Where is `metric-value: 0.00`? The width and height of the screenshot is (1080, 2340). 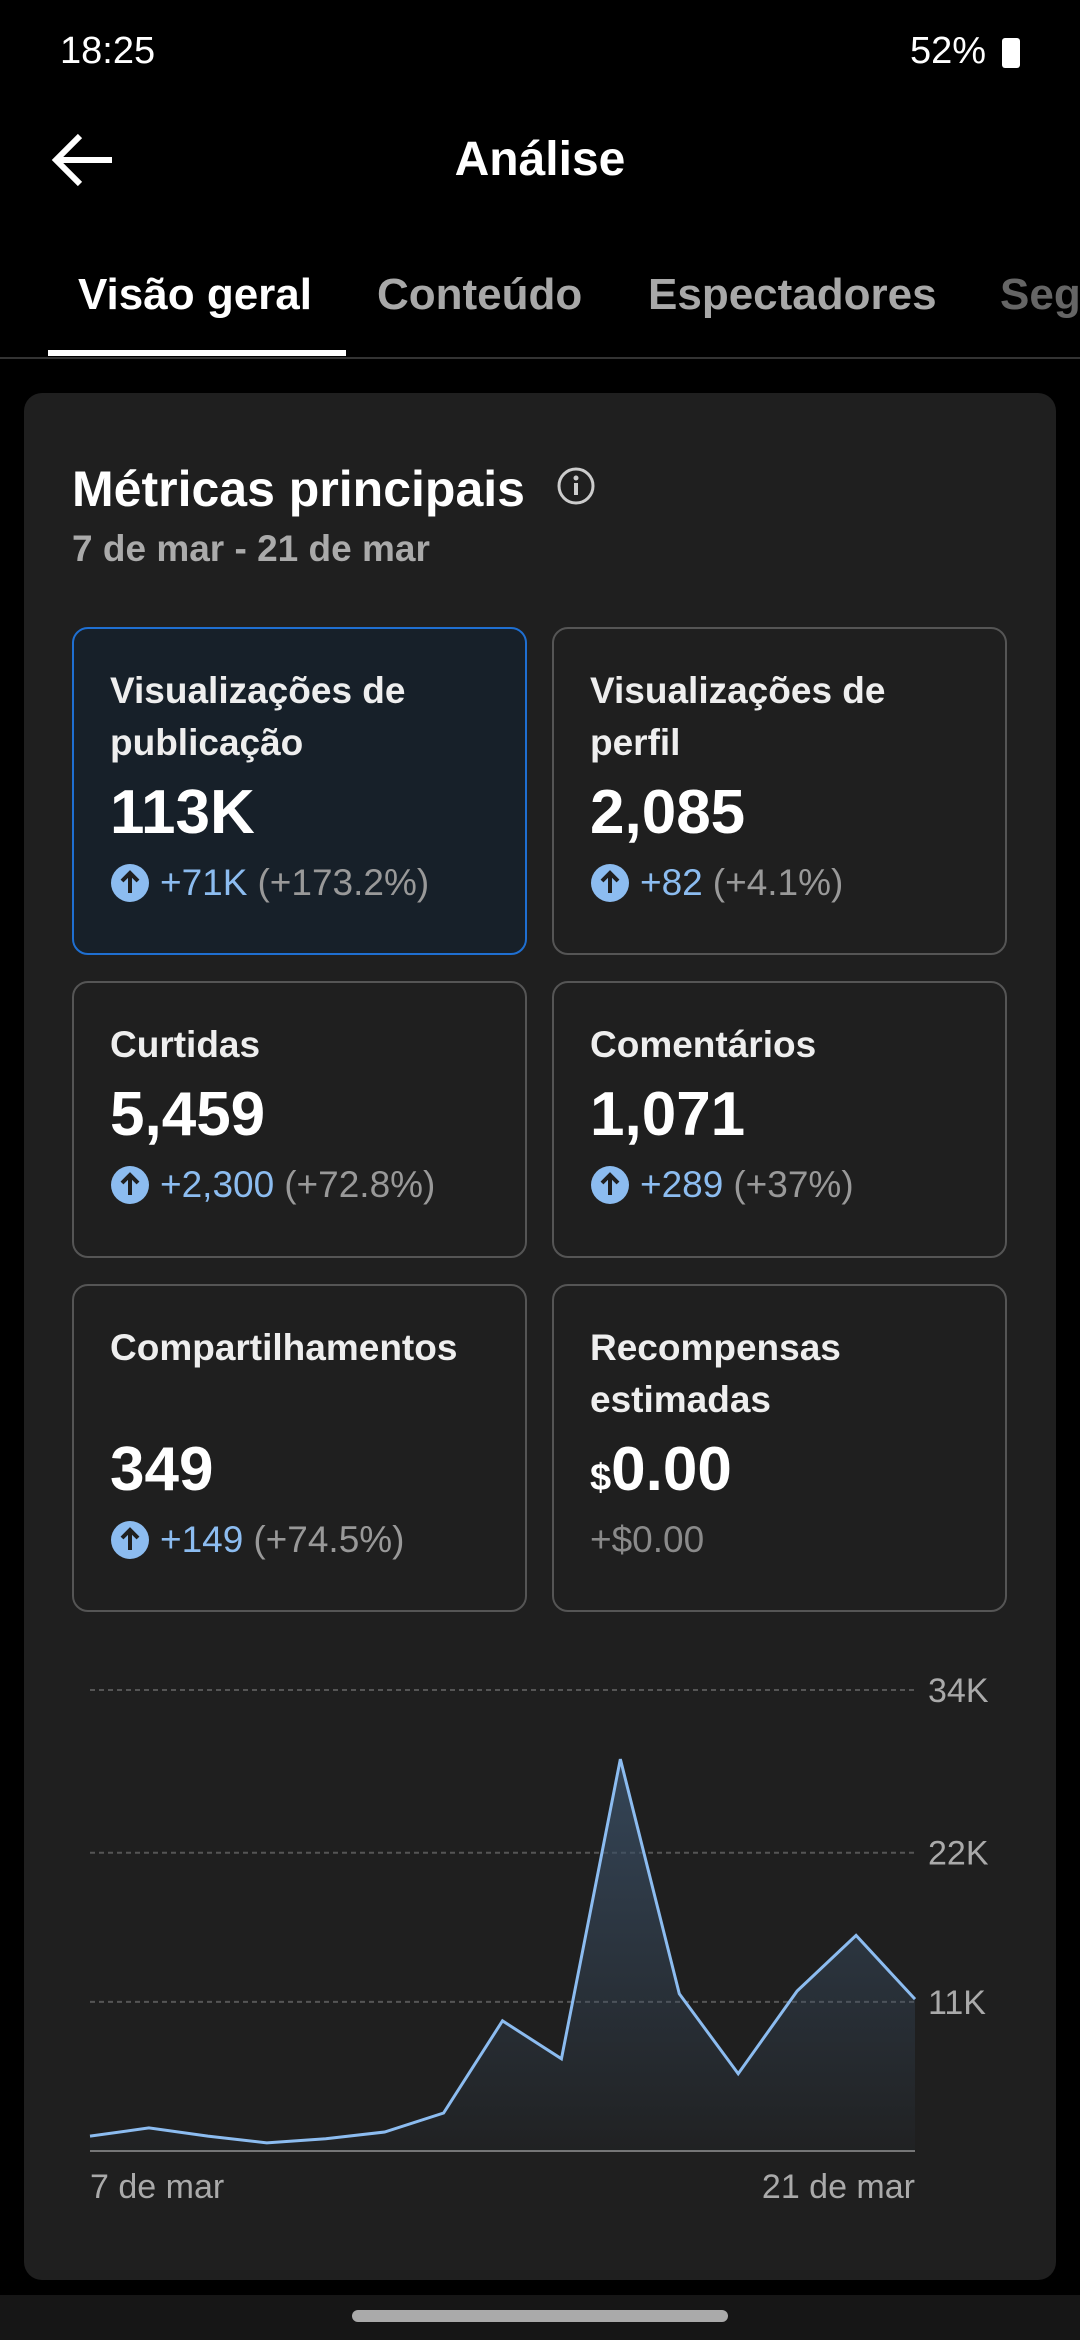
metric-value: 0.00 is located at coordinates (671, 1469).